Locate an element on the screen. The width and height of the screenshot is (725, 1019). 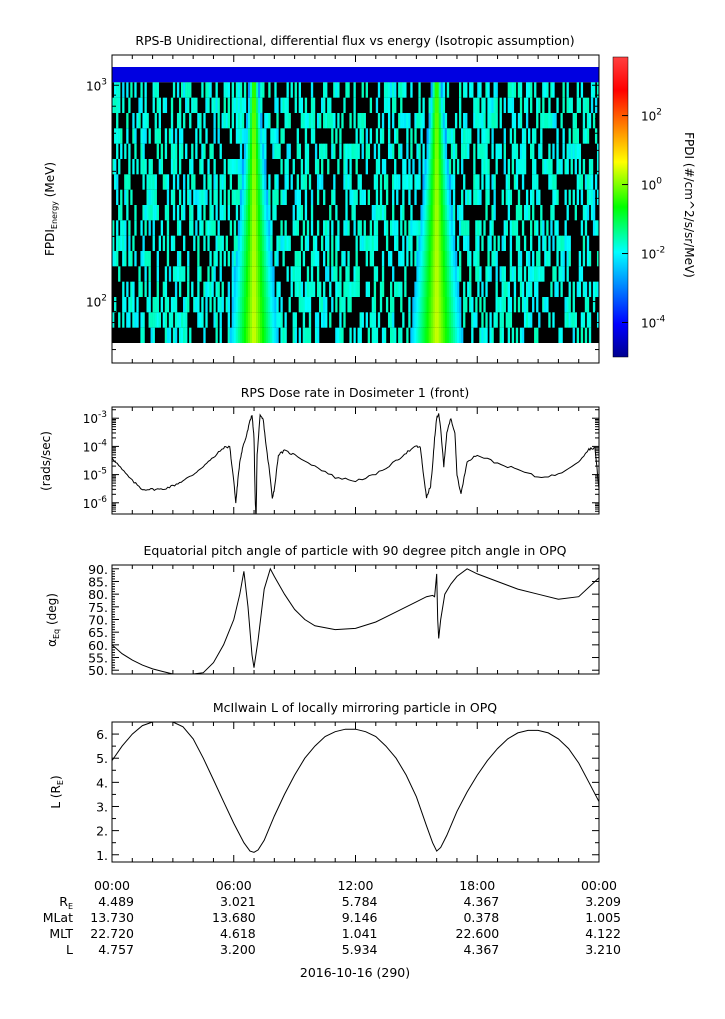
y-tick-label: 10-4 is located at coordinates (95, 446).